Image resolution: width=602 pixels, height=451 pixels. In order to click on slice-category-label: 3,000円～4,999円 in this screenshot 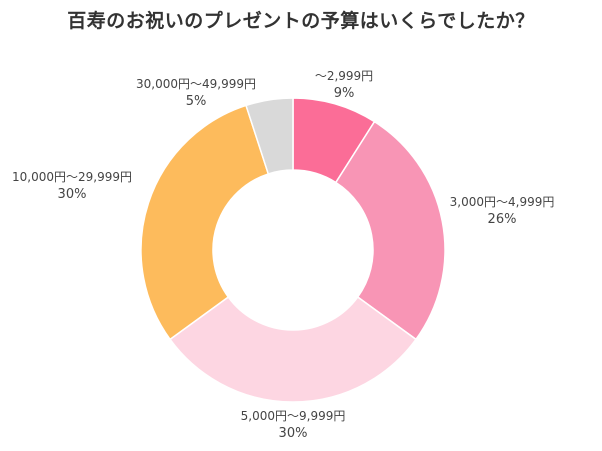, I will do `click(502, 202)`.